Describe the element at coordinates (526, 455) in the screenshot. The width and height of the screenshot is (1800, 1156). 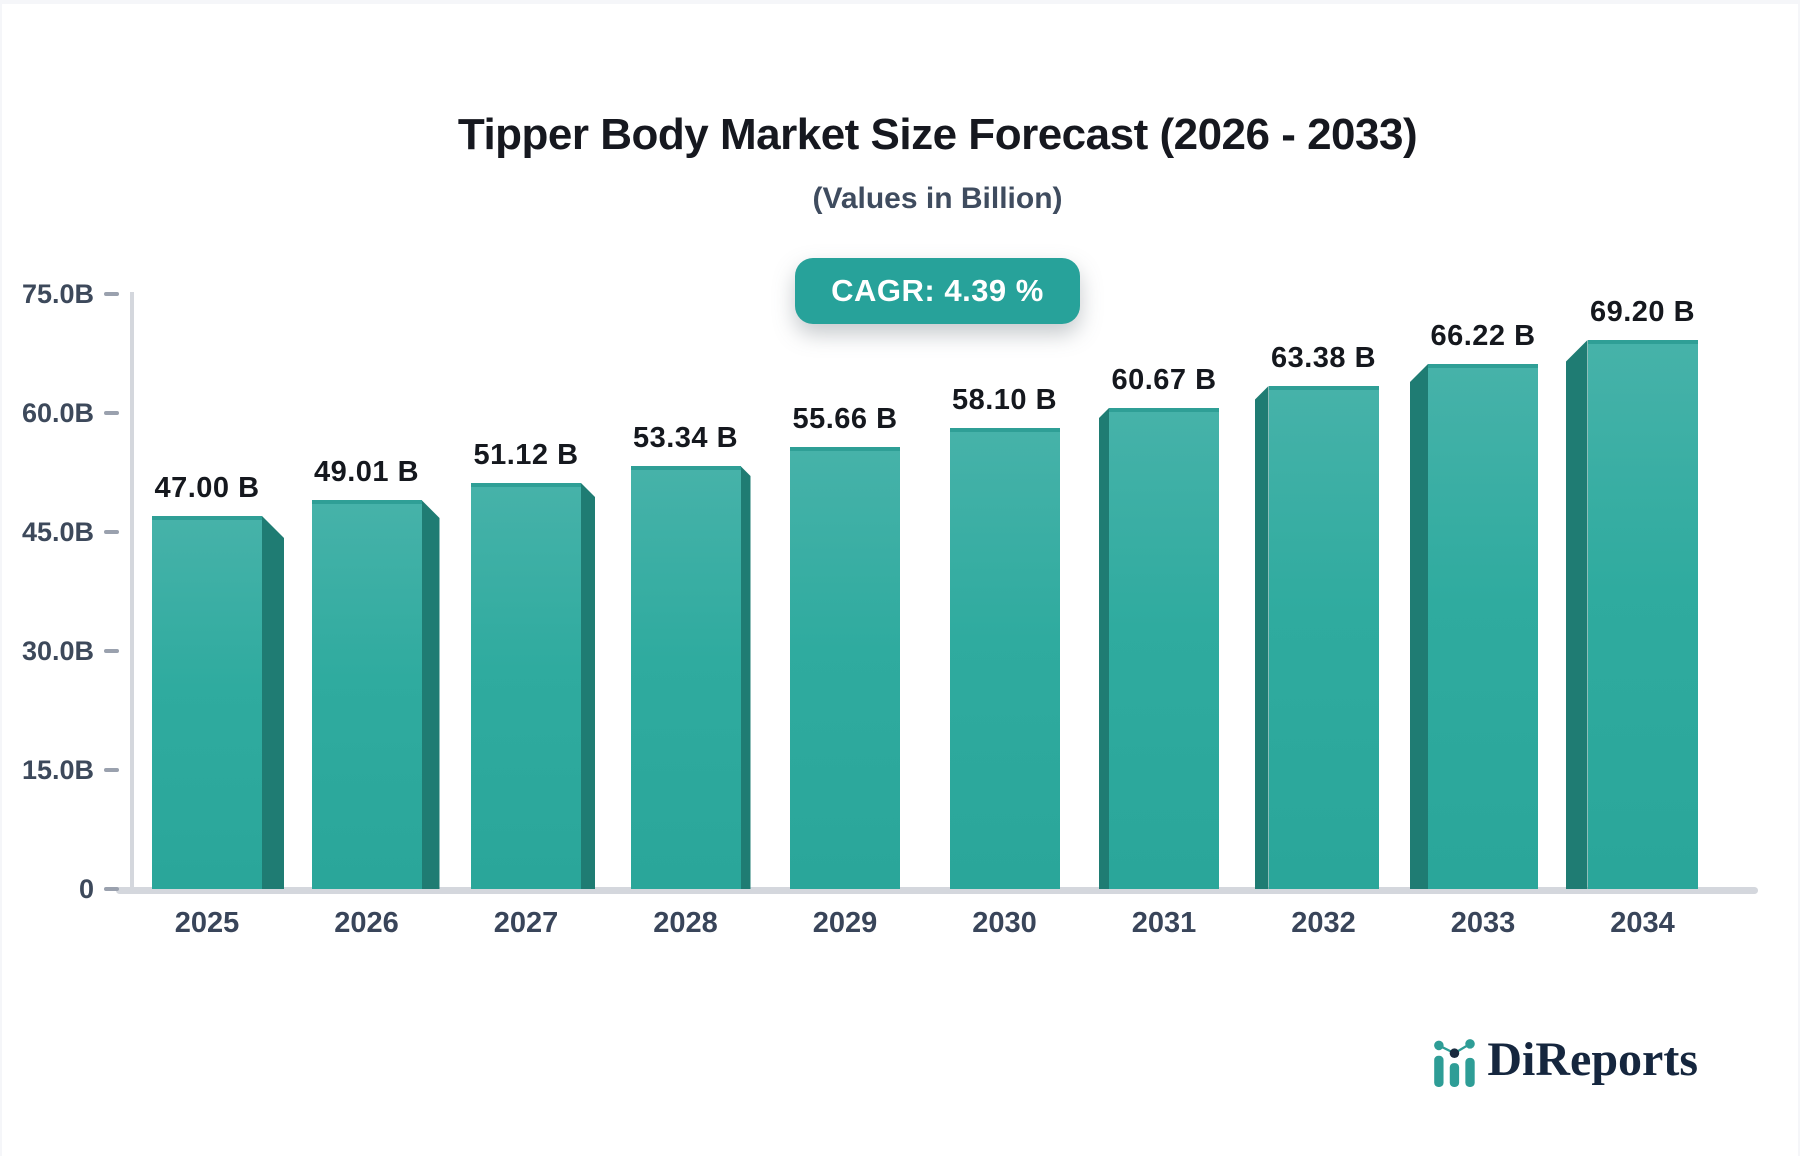
I see `bar-value-label: 51.12 B` at that location.